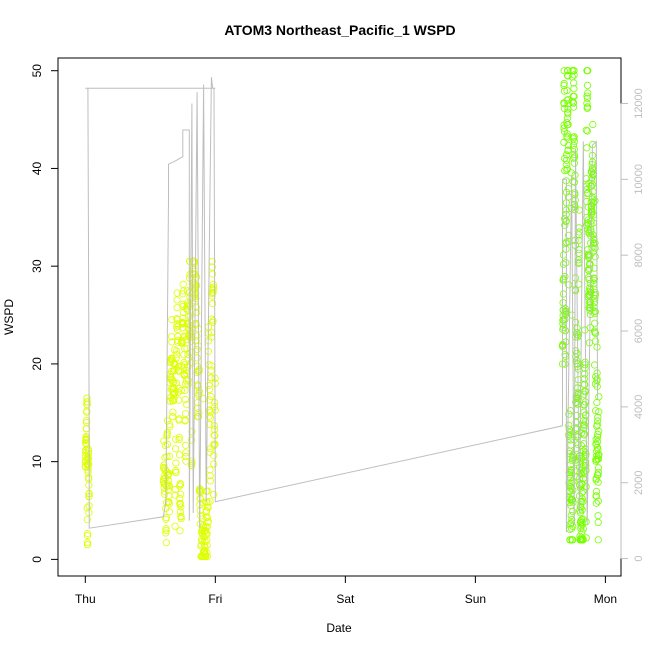  Describe the element at coordinates (605, 599) in the screenshot. I see `x-tick-label: Mon` at that location.